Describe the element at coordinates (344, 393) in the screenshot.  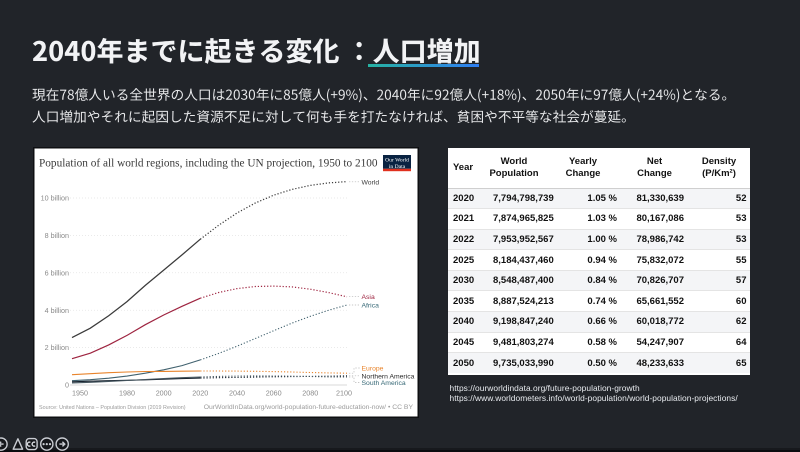
I see `svg-text: 2100` at that location.